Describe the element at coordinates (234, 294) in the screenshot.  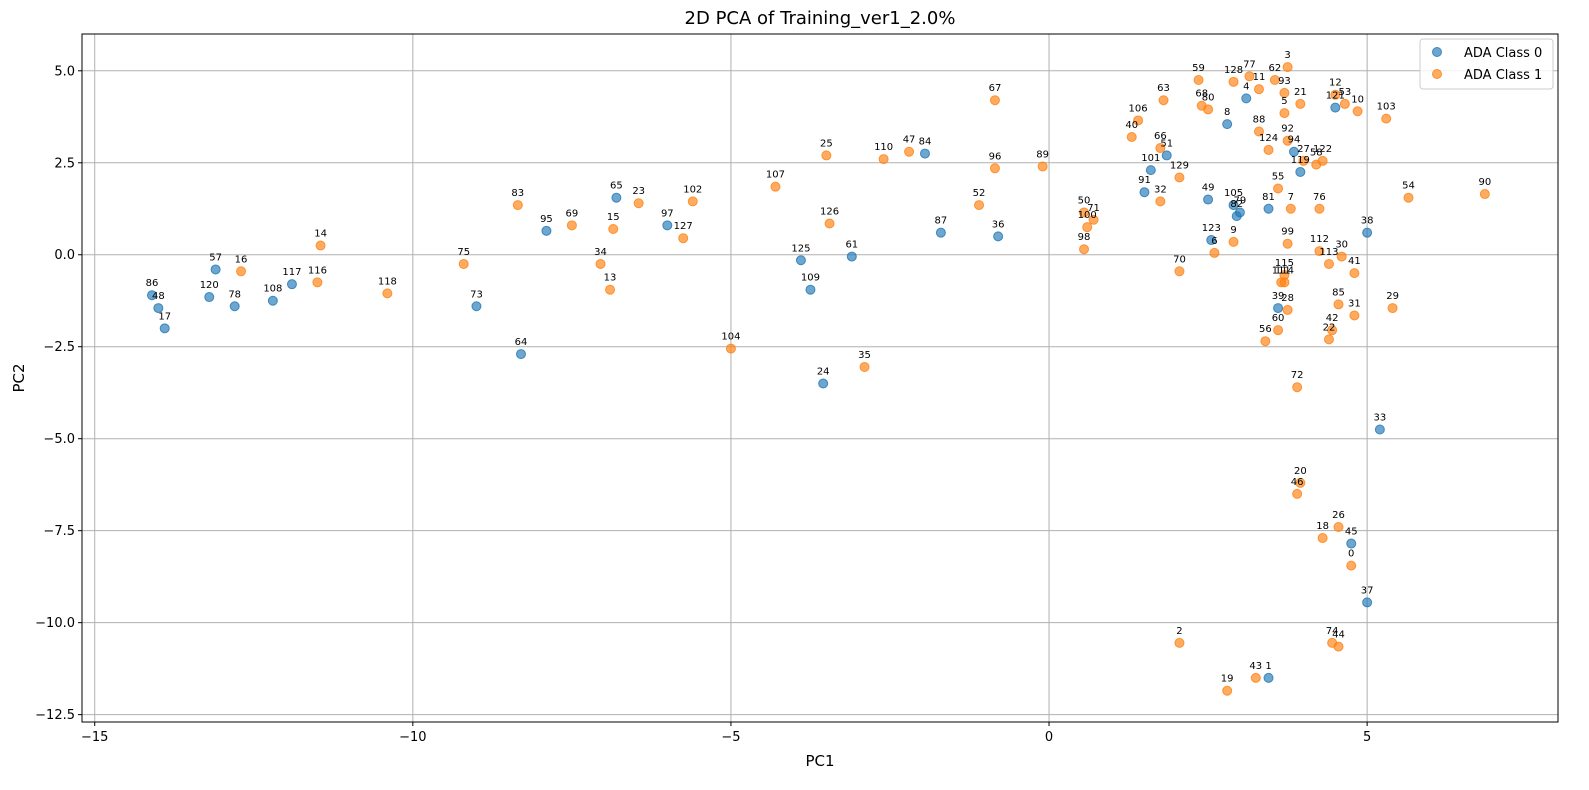
I see `point-label: 78` at that location.